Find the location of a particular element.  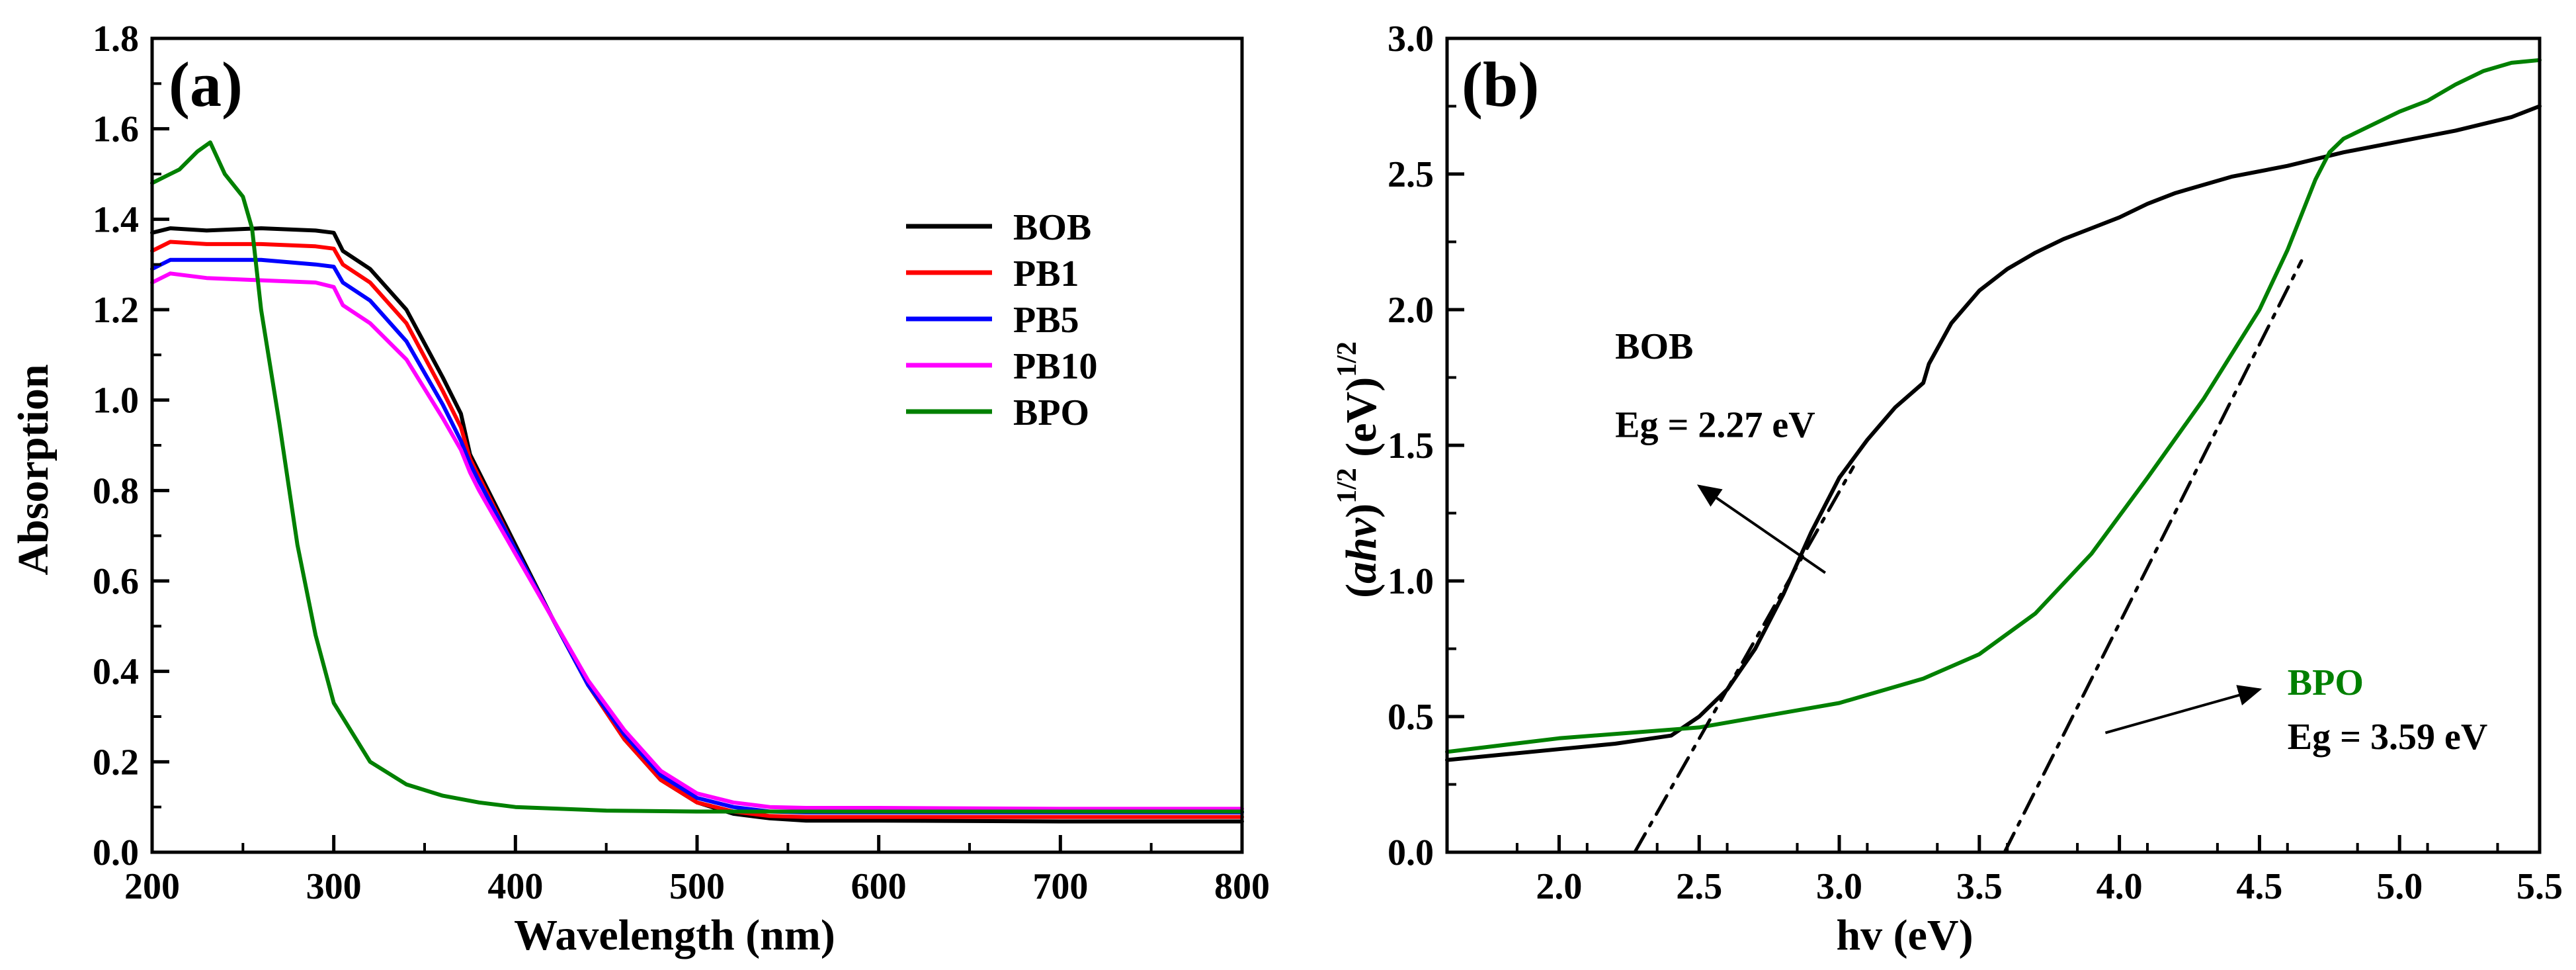

panel-b-xtick-label-2-0: 2.0 is located at coordinates (1559, 886).